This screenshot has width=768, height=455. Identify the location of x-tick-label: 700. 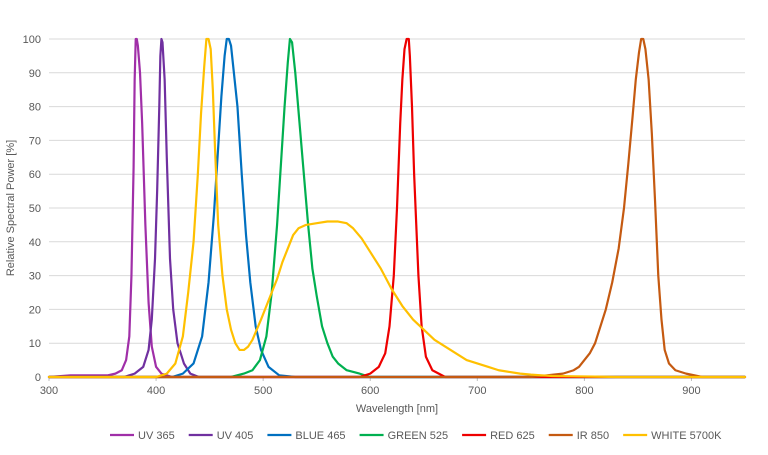
(477, 391).